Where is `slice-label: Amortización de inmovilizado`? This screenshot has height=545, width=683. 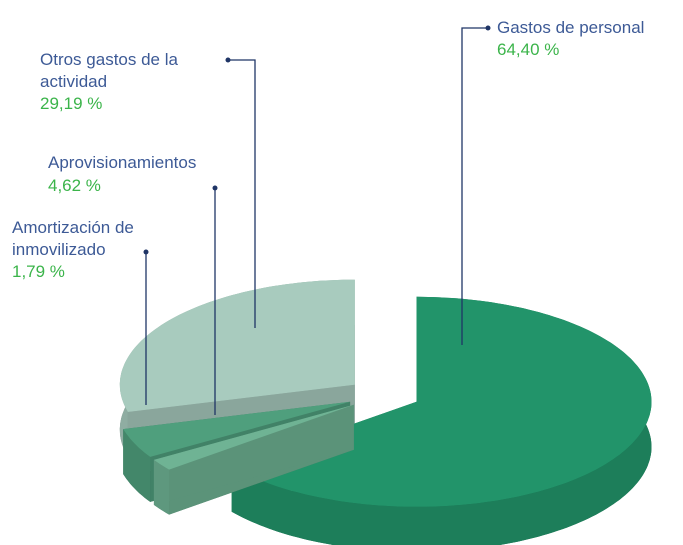 slice-label: Amortización de inmovilizado is located at coordinates (73, 238).